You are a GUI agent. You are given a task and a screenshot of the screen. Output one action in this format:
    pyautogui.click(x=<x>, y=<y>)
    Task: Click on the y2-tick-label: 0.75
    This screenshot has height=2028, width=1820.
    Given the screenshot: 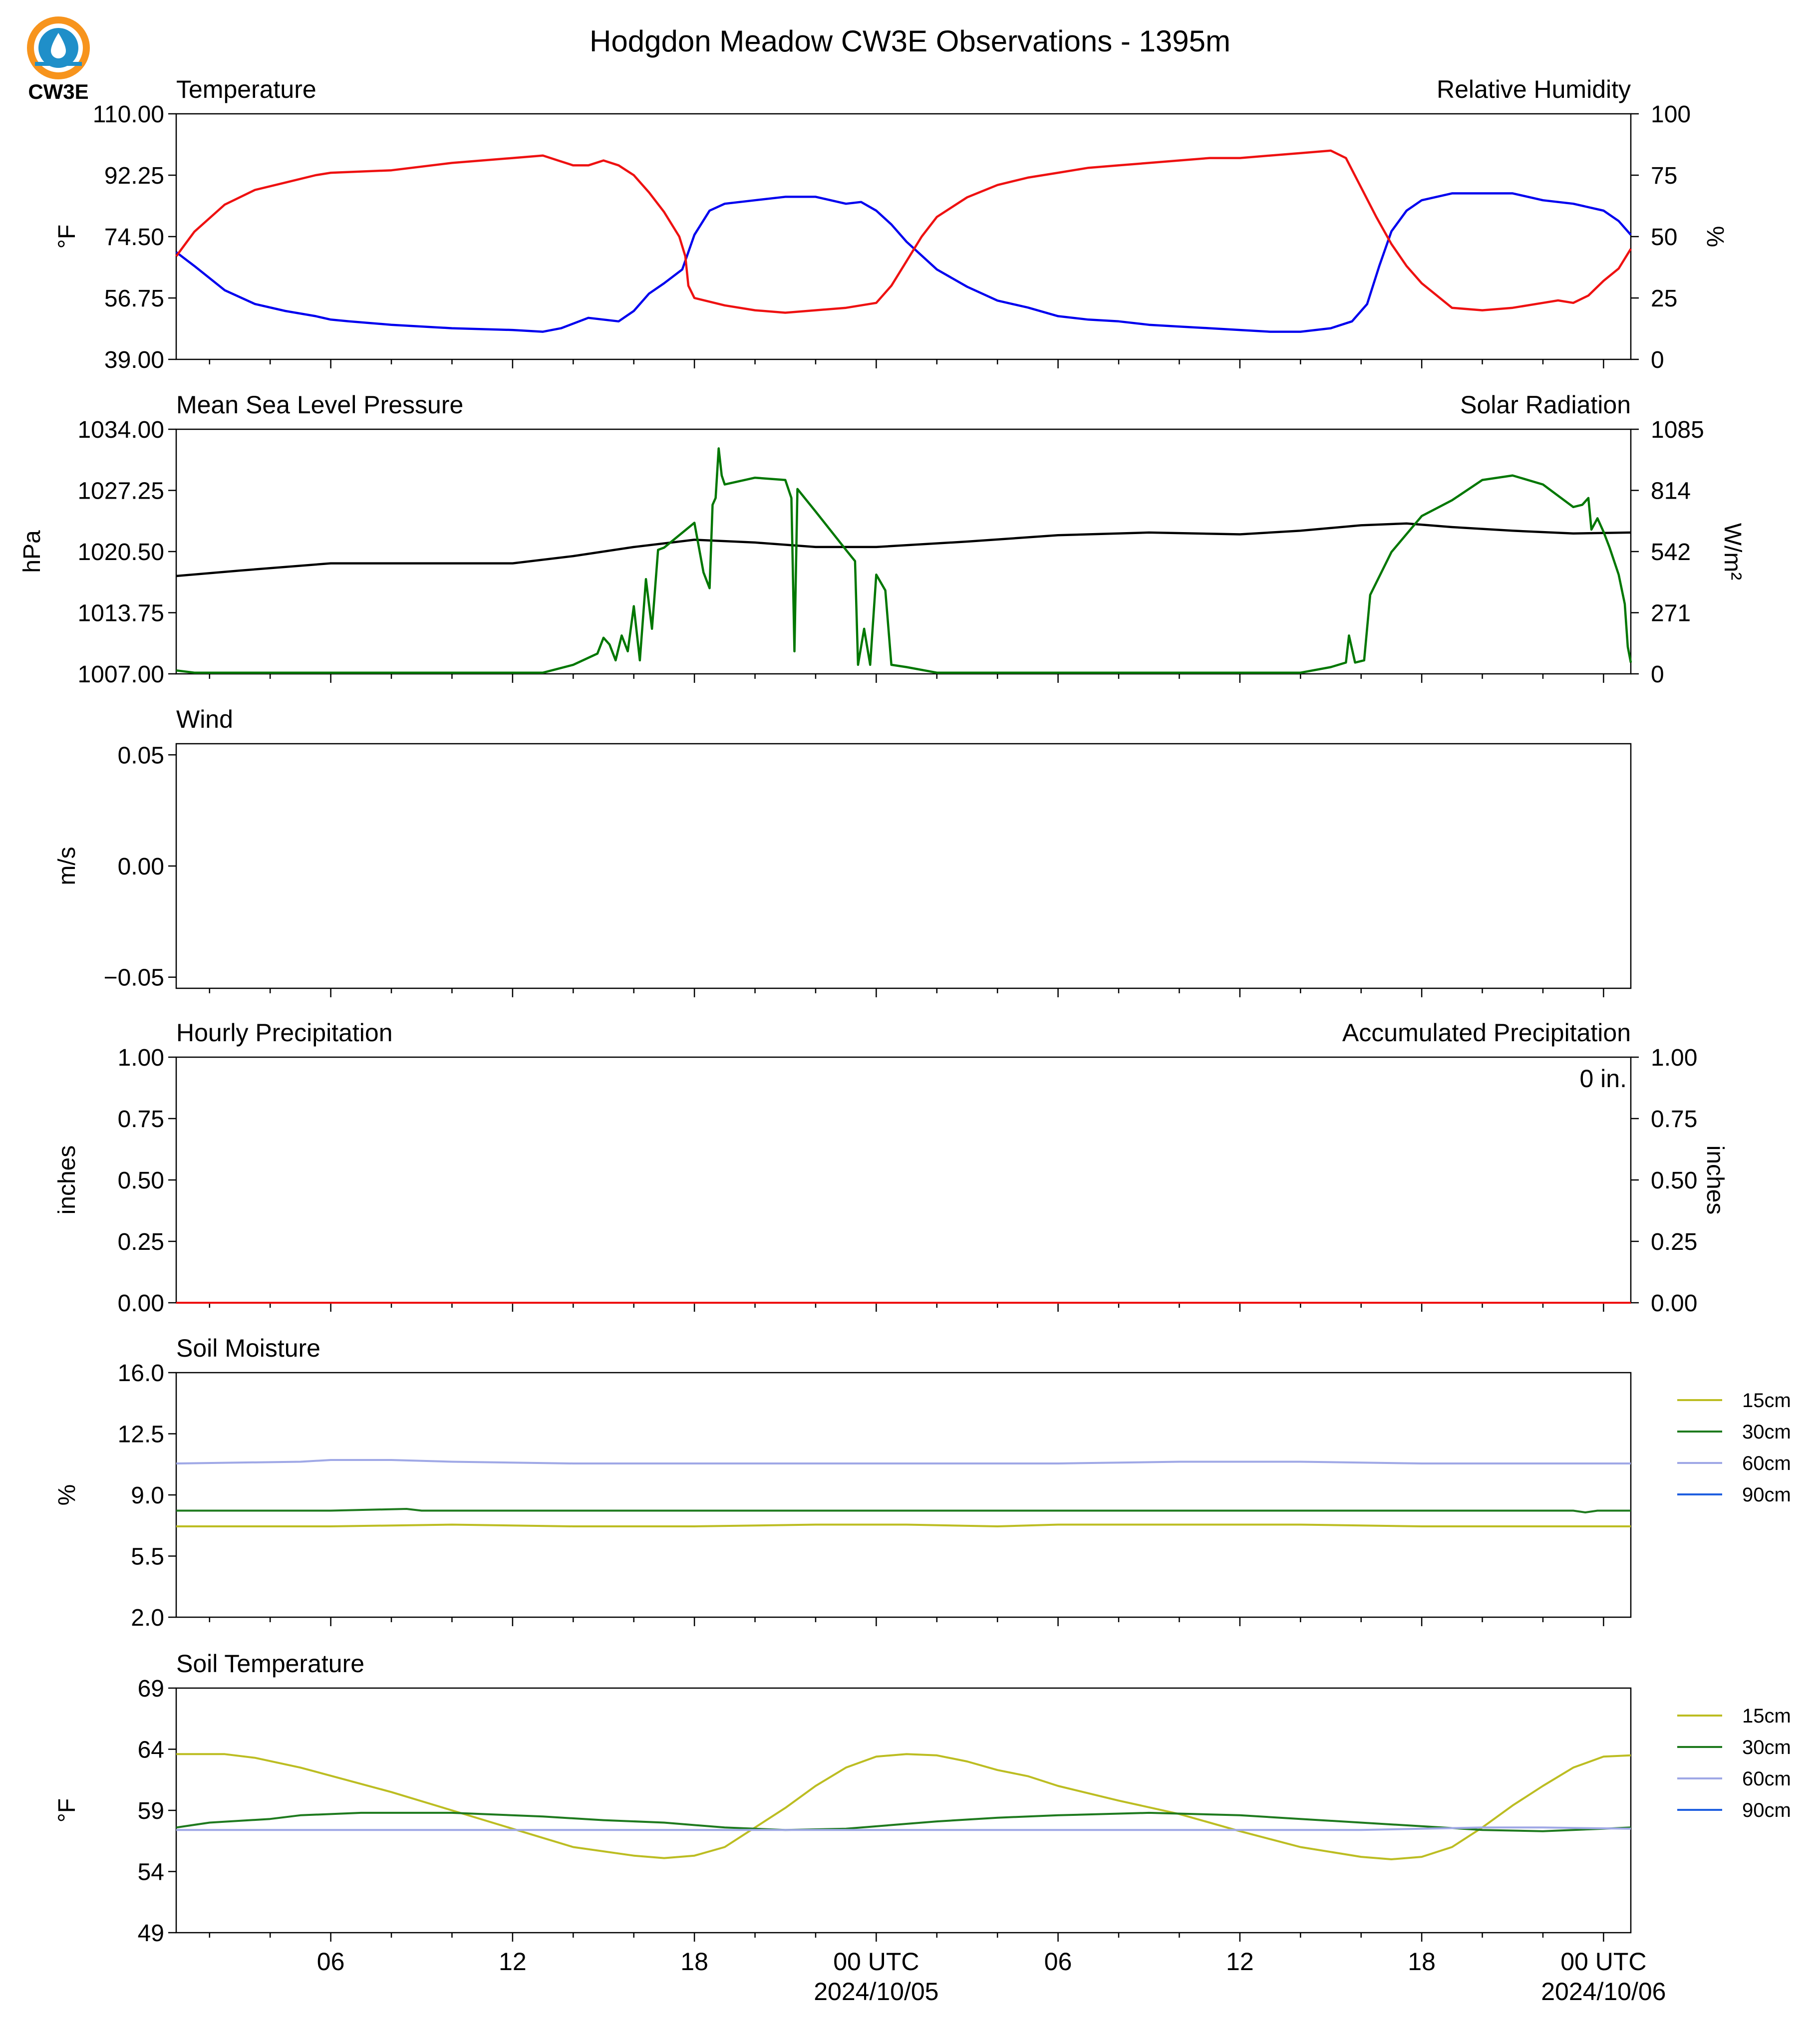 What is the action you would take?
    pyautogui.click(x=1674, y=1119)
    